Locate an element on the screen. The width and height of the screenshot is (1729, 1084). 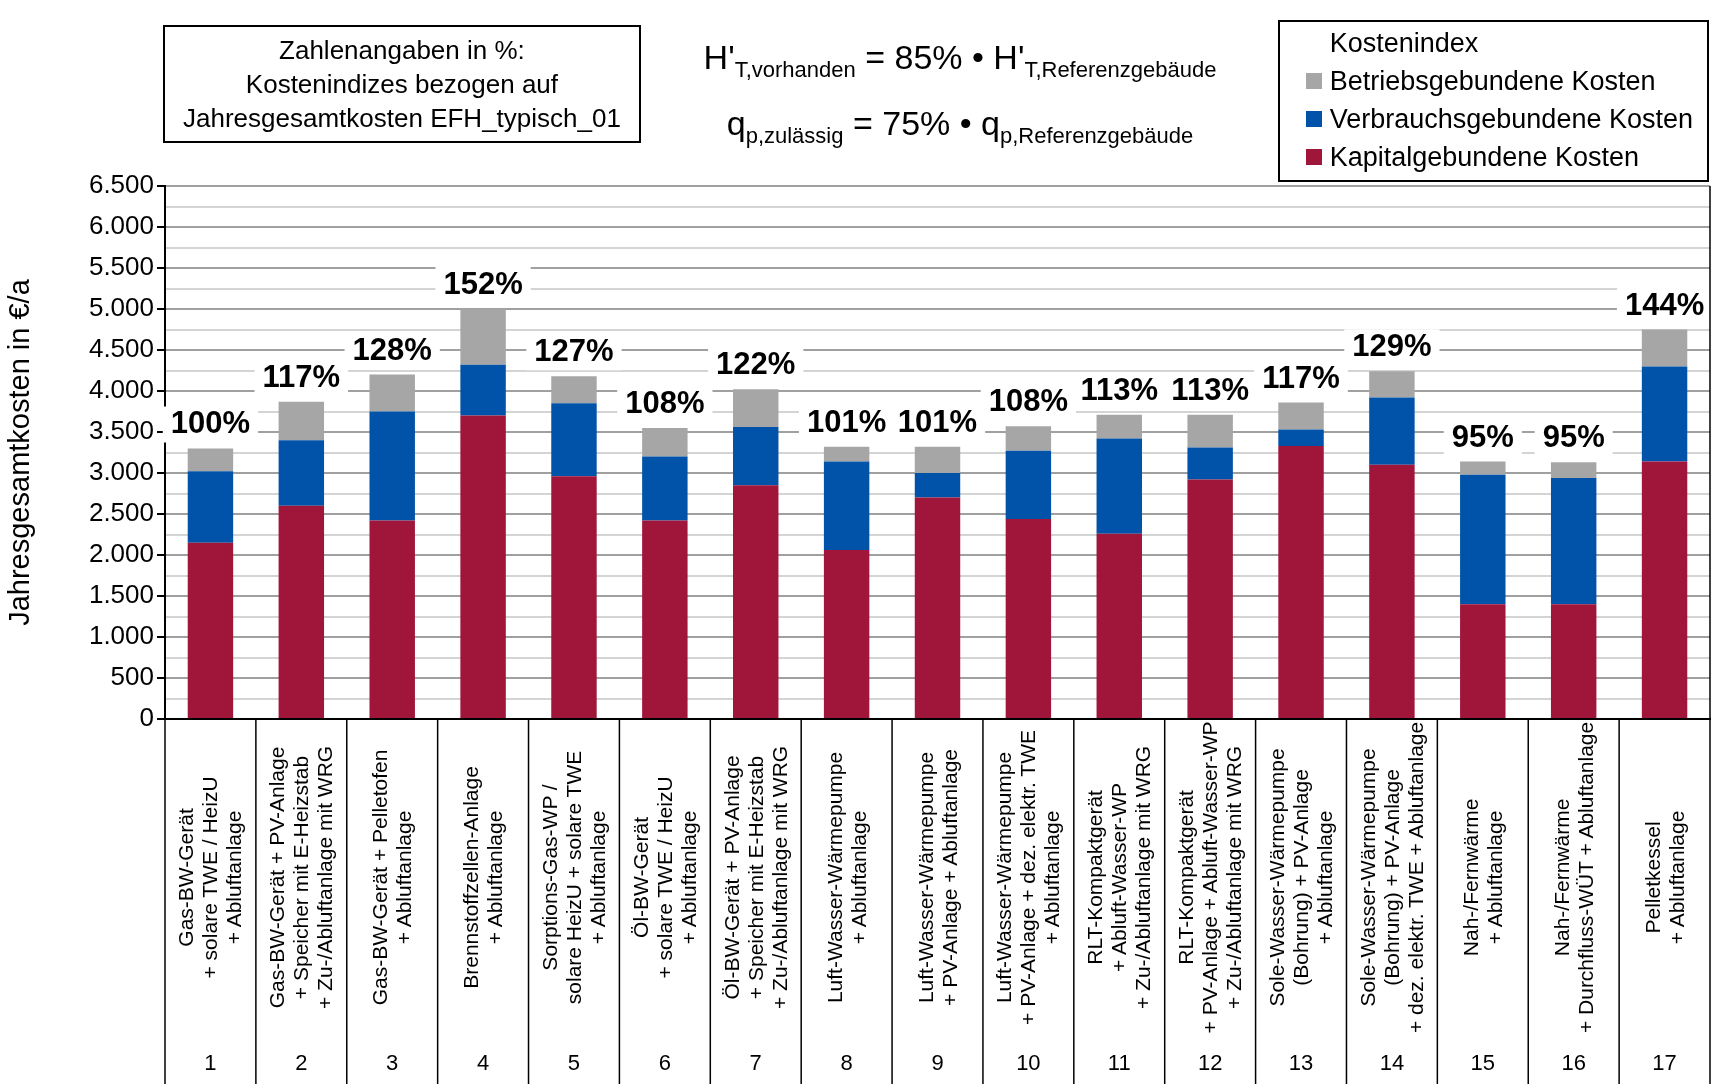
text: q$_{p,zulässig}$ = 75% • q$_{p,Referenzgebäude}$ is located at coordinates (960, 126).